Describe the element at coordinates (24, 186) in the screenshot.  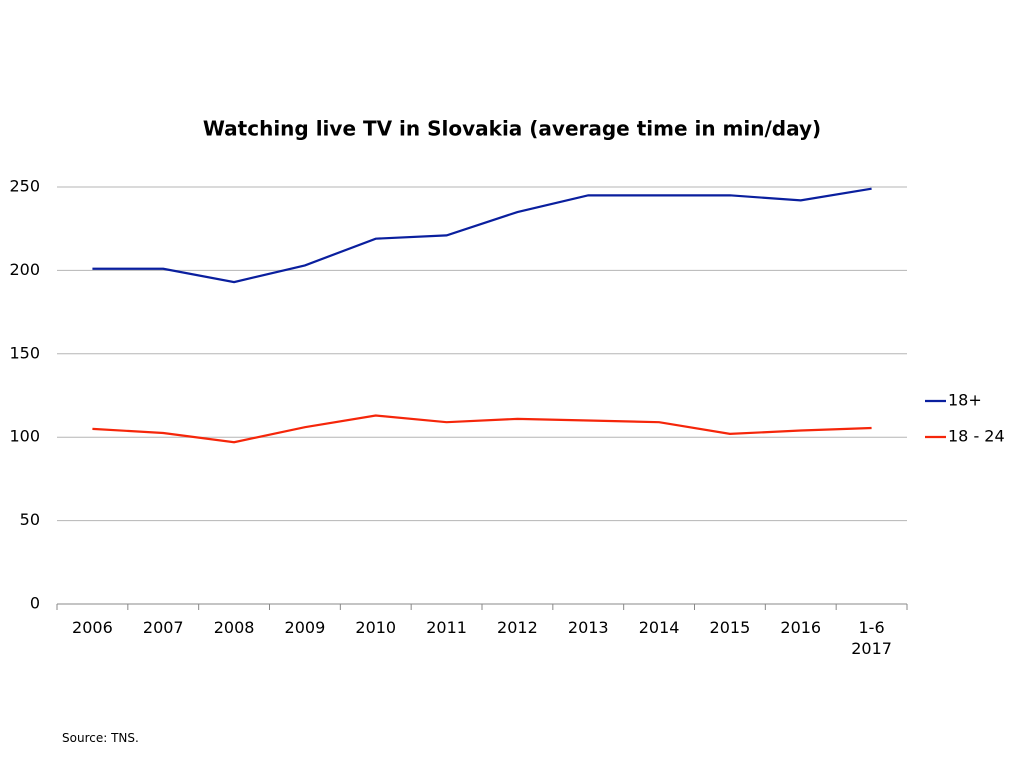
I see `y-tick-label: 250` at that location.